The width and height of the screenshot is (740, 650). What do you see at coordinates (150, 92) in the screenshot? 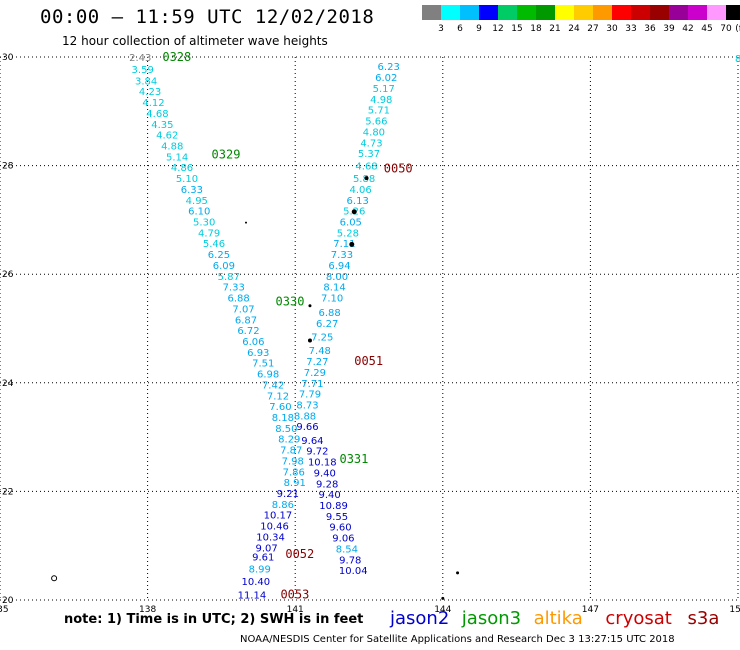
I see `wave-height-value: 4.23` at bounding box center [150, 92].